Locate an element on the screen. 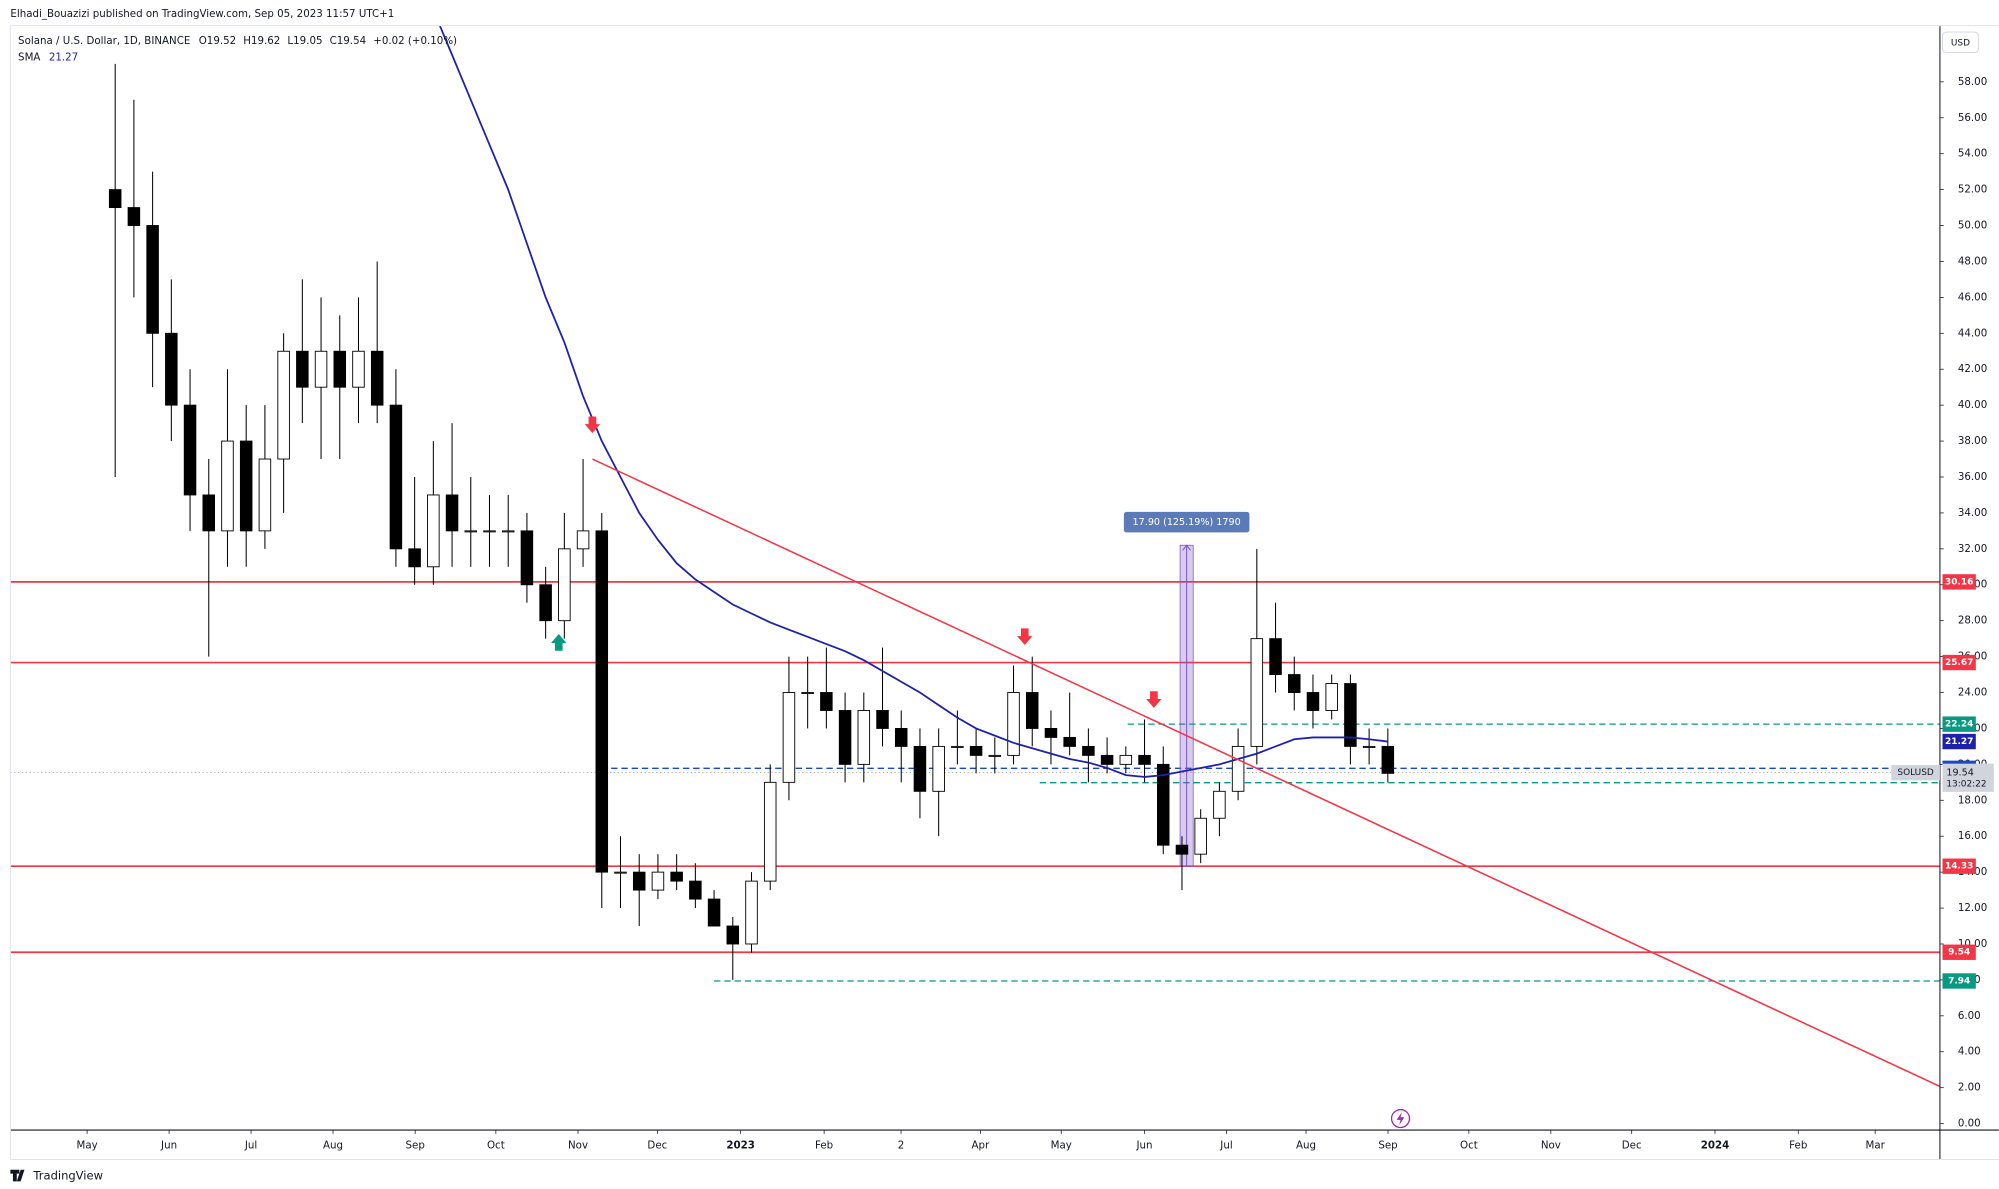 Image resolution: width=1999 pixels, height=1189 pixels. countdown-label: 13:02:22 is located at coordinates (1966, 785).